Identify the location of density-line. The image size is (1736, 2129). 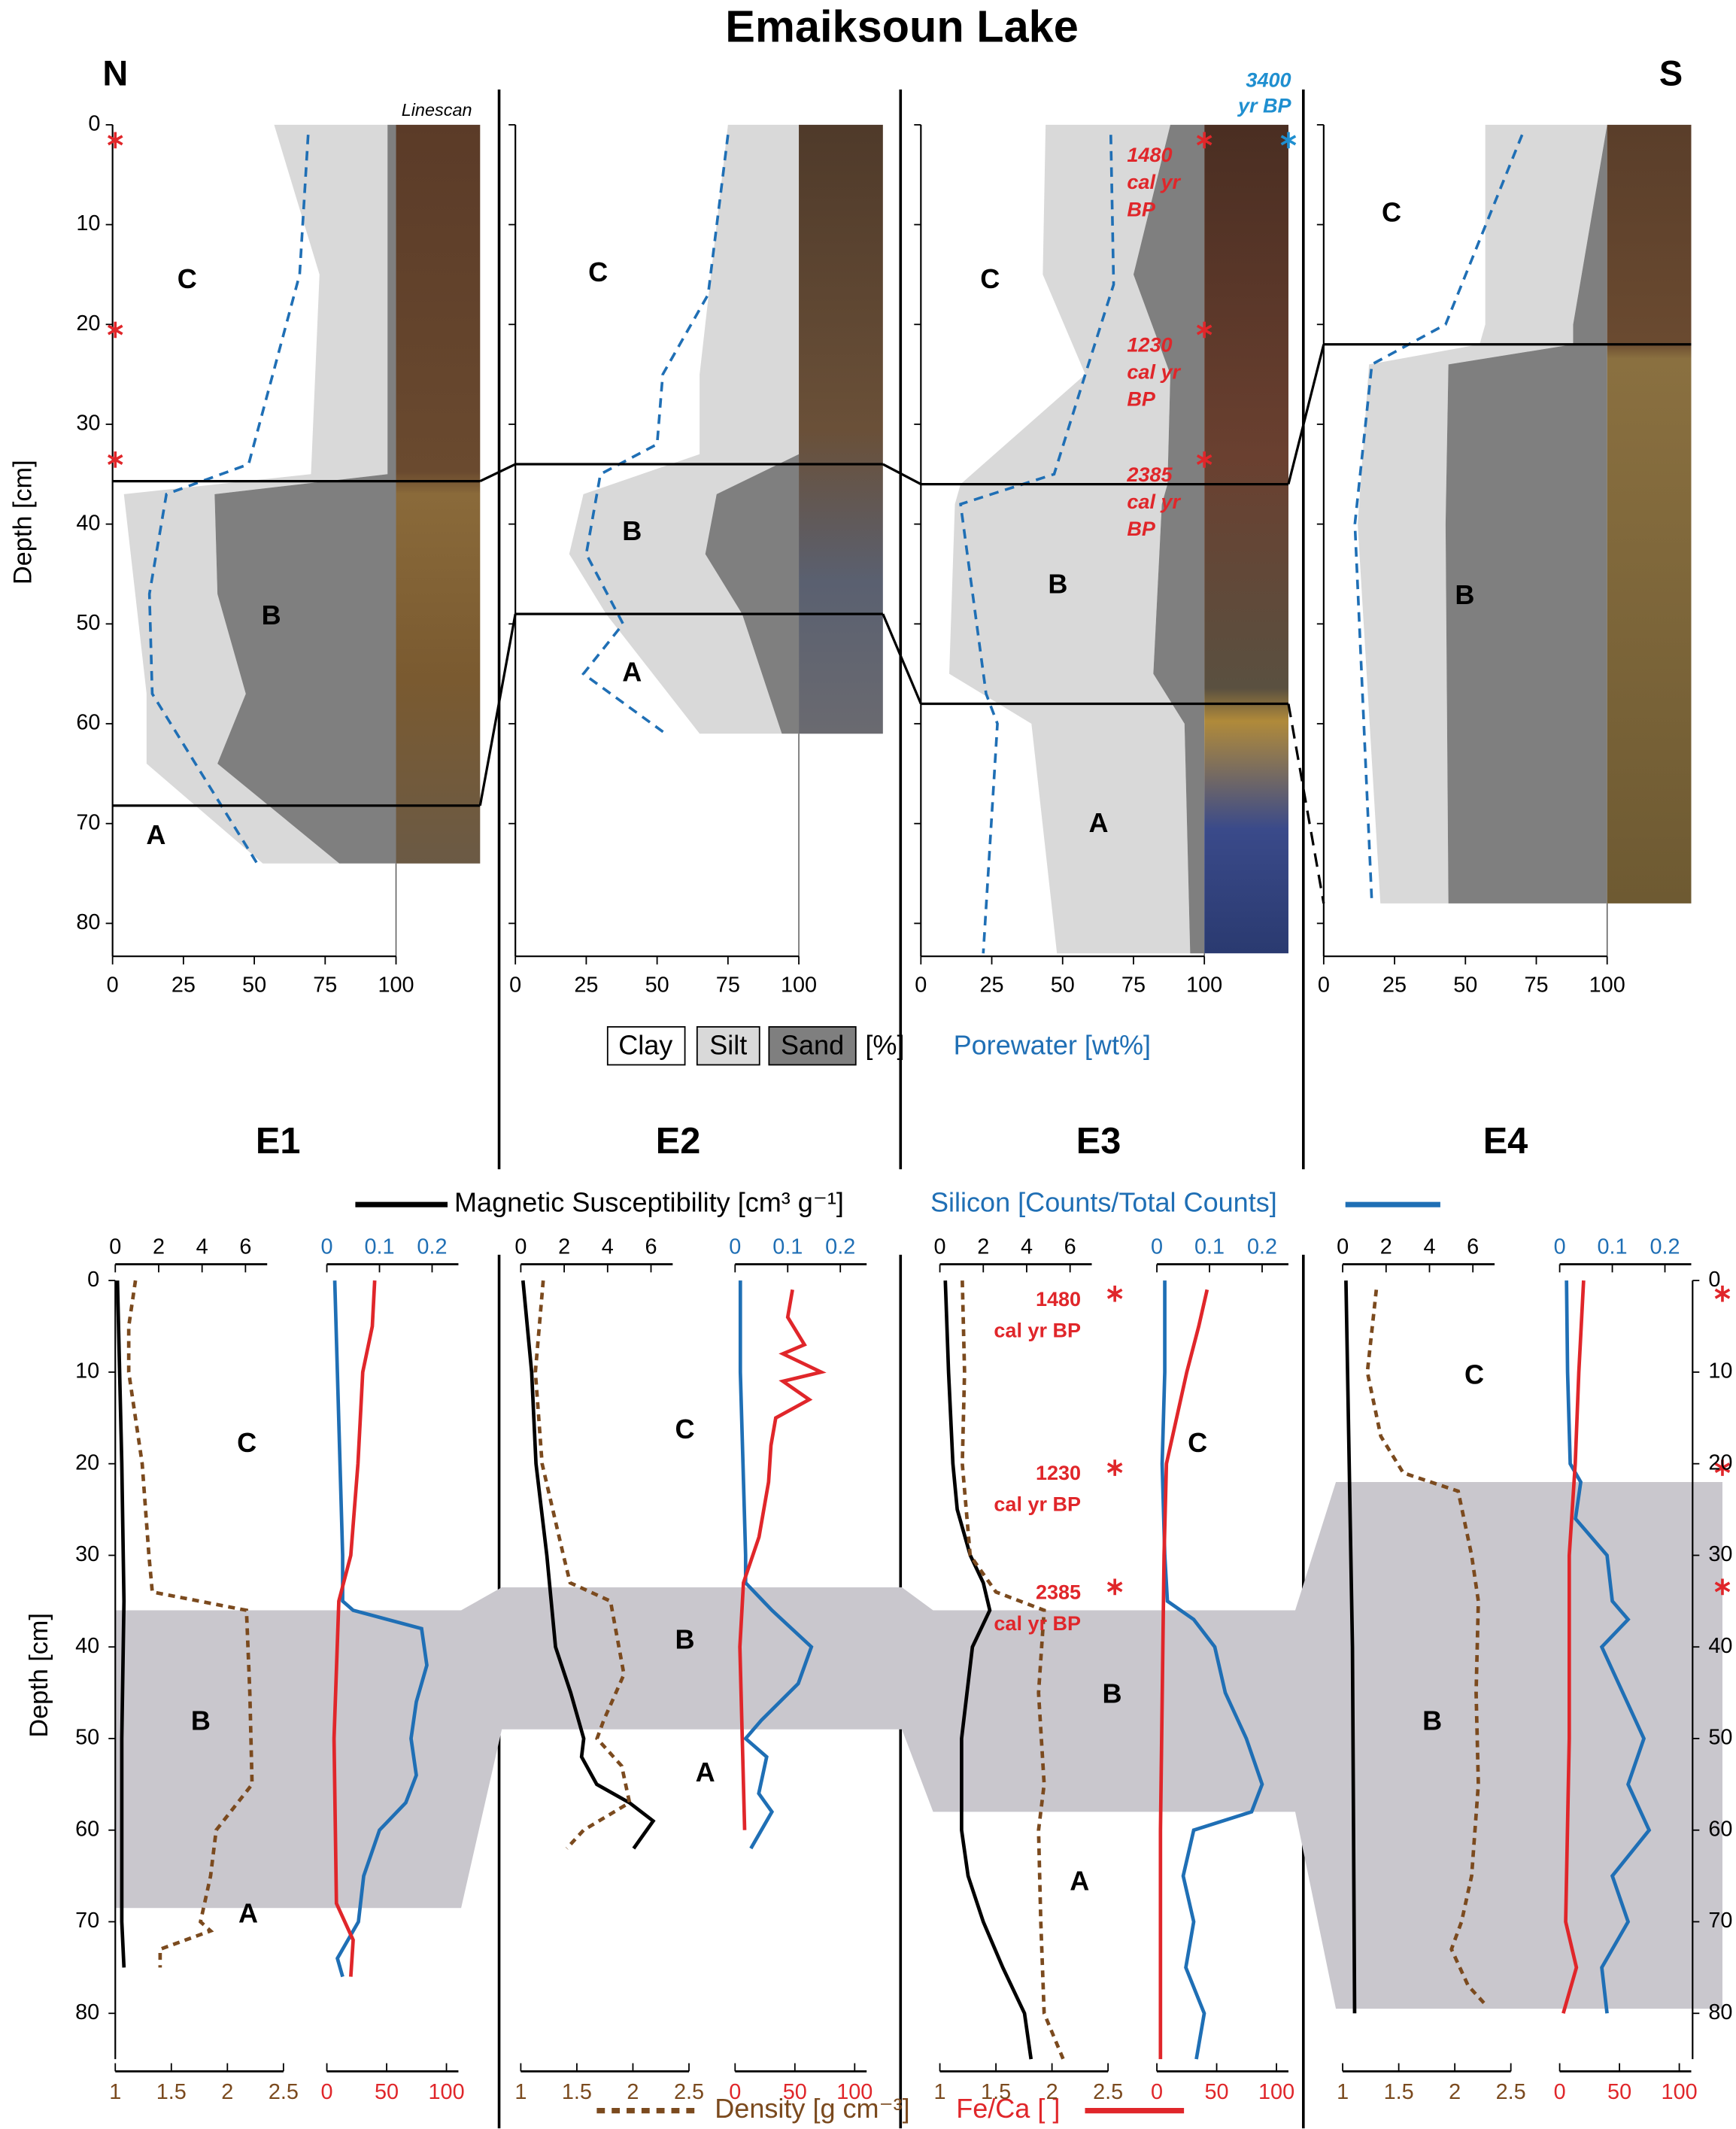
(582, 1565).